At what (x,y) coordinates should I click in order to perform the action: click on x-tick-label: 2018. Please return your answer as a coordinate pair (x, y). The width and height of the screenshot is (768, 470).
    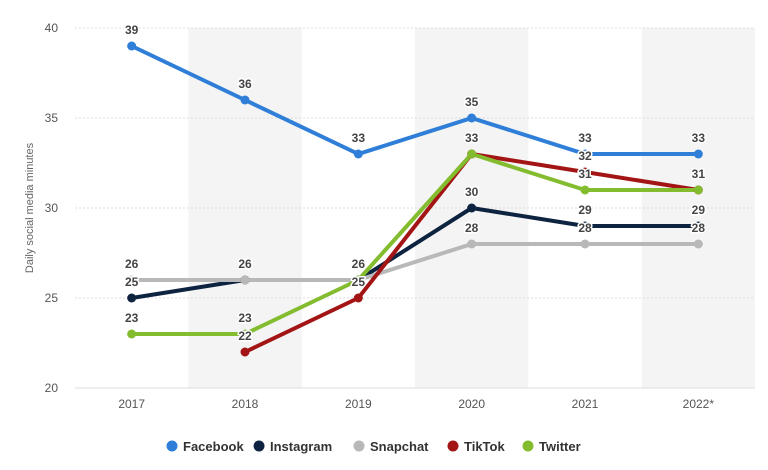
    Looking at the image, I should click on (245, 404).